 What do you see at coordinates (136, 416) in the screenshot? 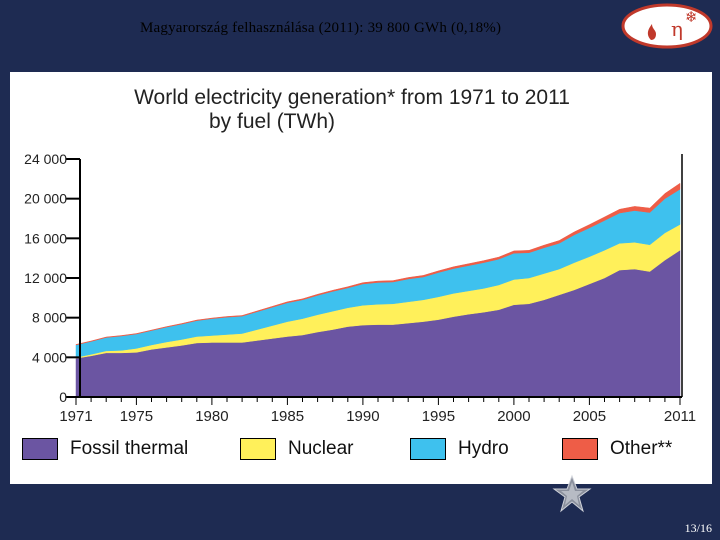
I see `x-tick-label: 1975` at bounding box center [136, 416].